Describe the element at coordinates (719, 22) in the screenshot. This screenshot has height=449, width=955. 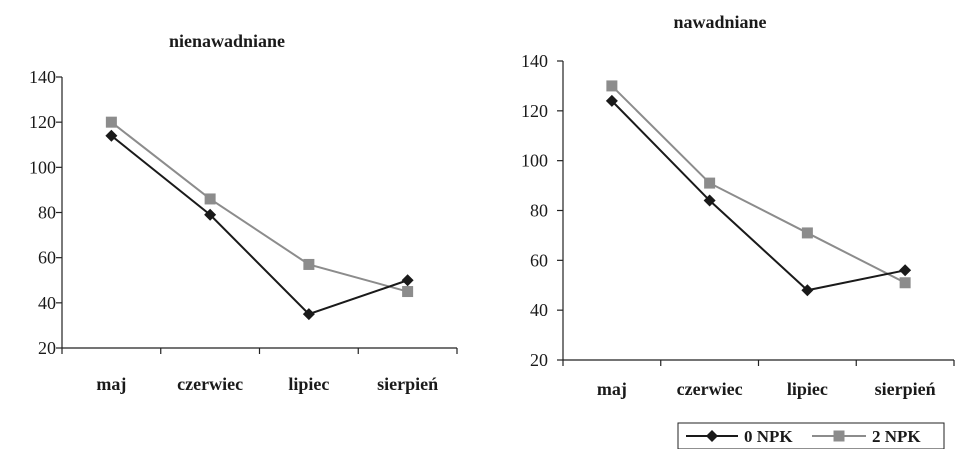
I see `chart-title: nawadniane` at that location.